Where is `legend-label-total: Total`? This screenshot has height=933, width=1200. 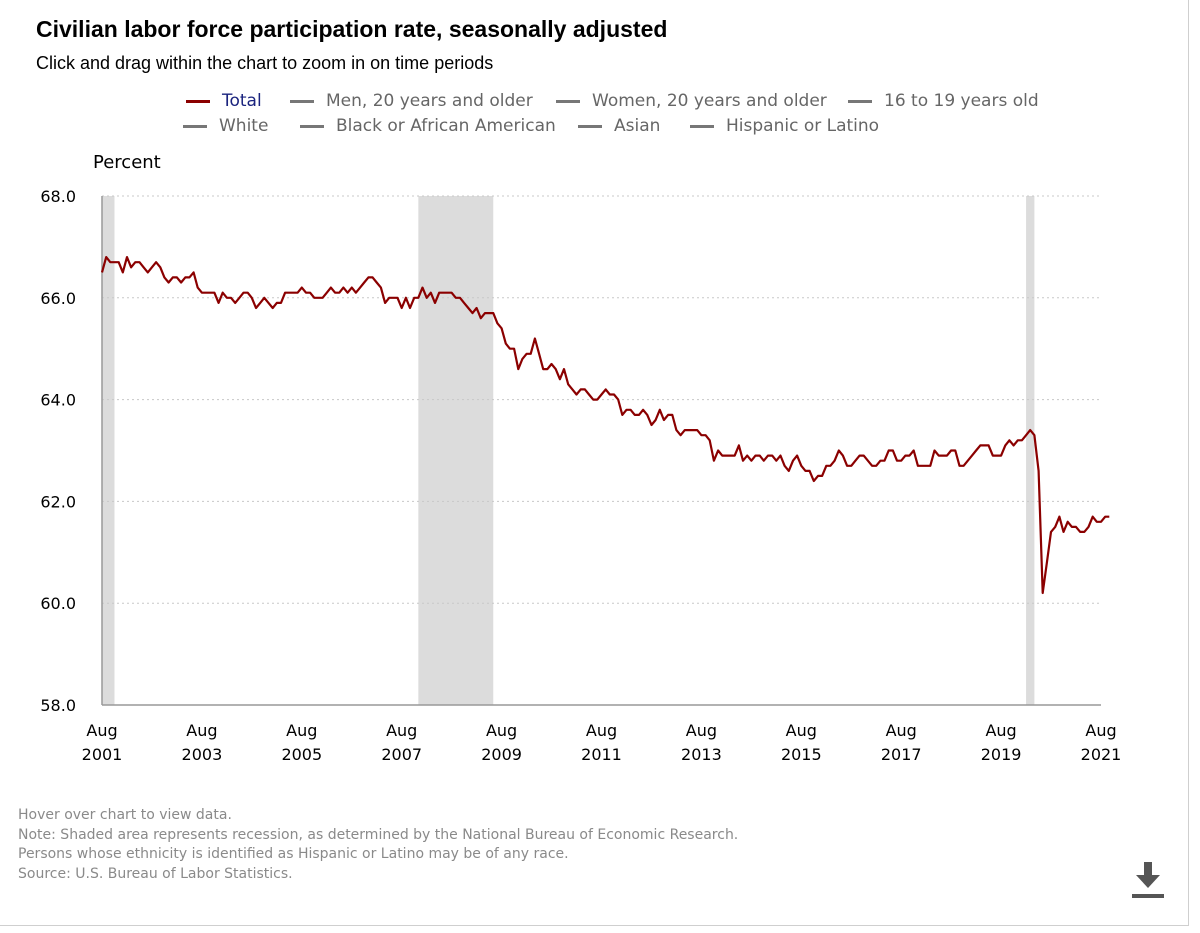
legend-label-total: Total is located at coordinates (242, 101).